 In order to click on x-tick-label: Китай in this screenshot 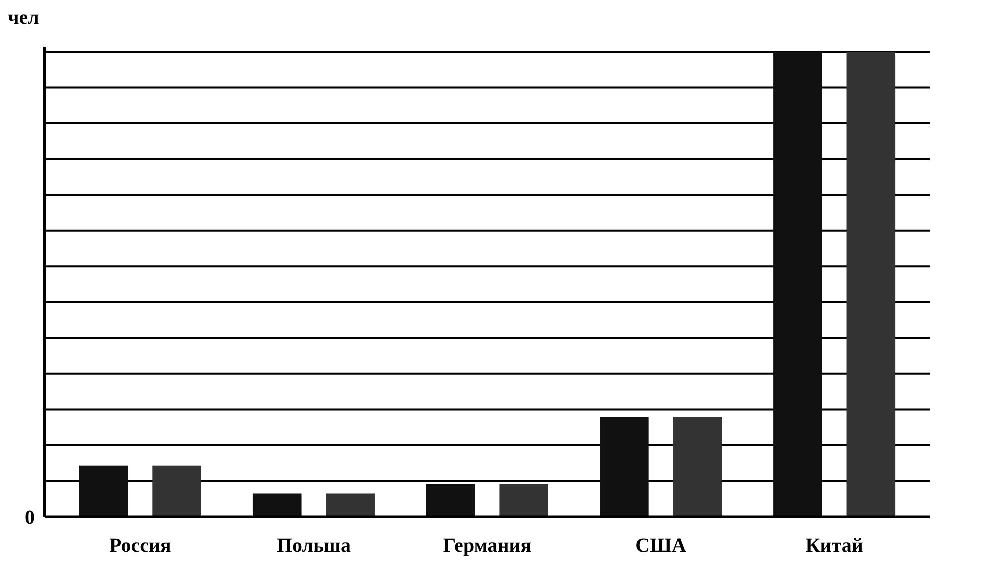, I will do `click(835, 546)`.